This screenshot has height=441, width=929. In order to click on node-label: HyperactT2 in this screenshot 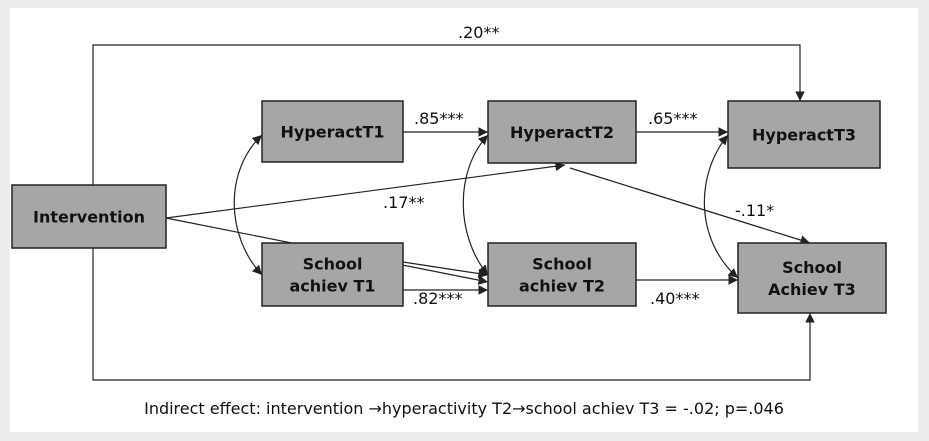, I will do `click(562, 132)`.